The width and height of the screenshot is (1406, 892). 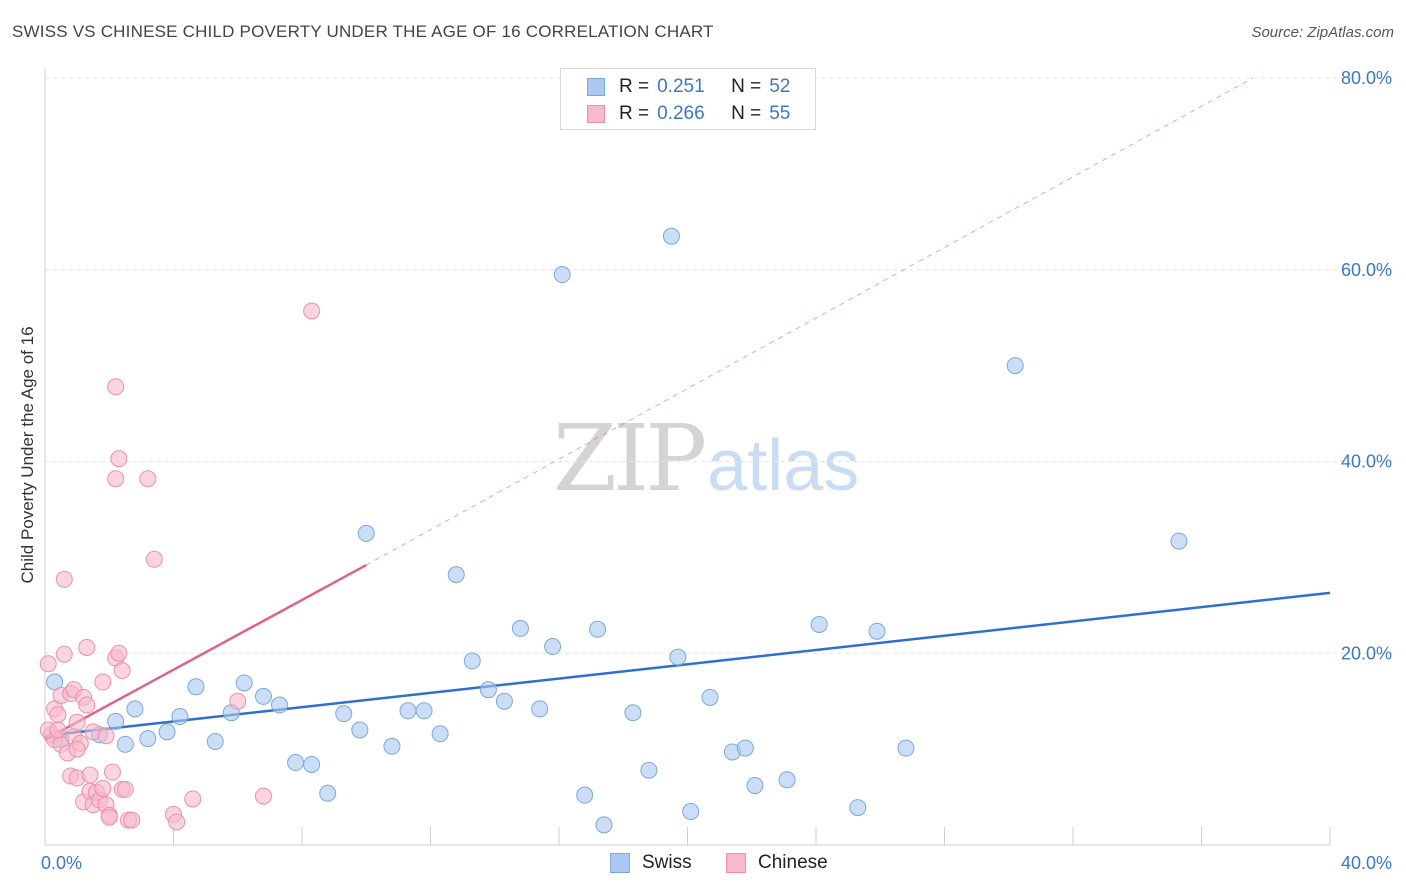 I want to click on legend-row-swiss: R = 0.251 N = 52, so click(x=688, y=87).